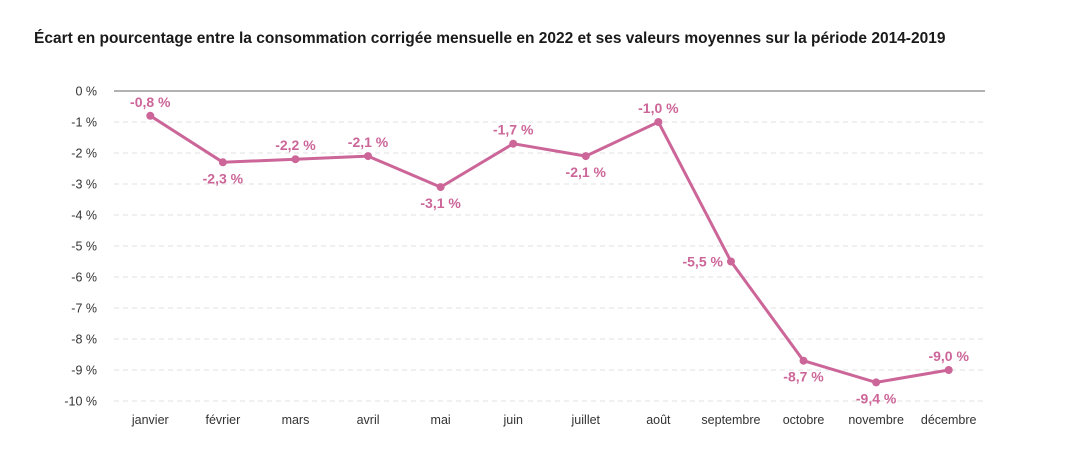 This screenshot has width=1090, height=467. What do you see at coordinates (84, 247) in the screenshot?
I see `y-tick-label: -5 %` at bounding box center [84, 247].